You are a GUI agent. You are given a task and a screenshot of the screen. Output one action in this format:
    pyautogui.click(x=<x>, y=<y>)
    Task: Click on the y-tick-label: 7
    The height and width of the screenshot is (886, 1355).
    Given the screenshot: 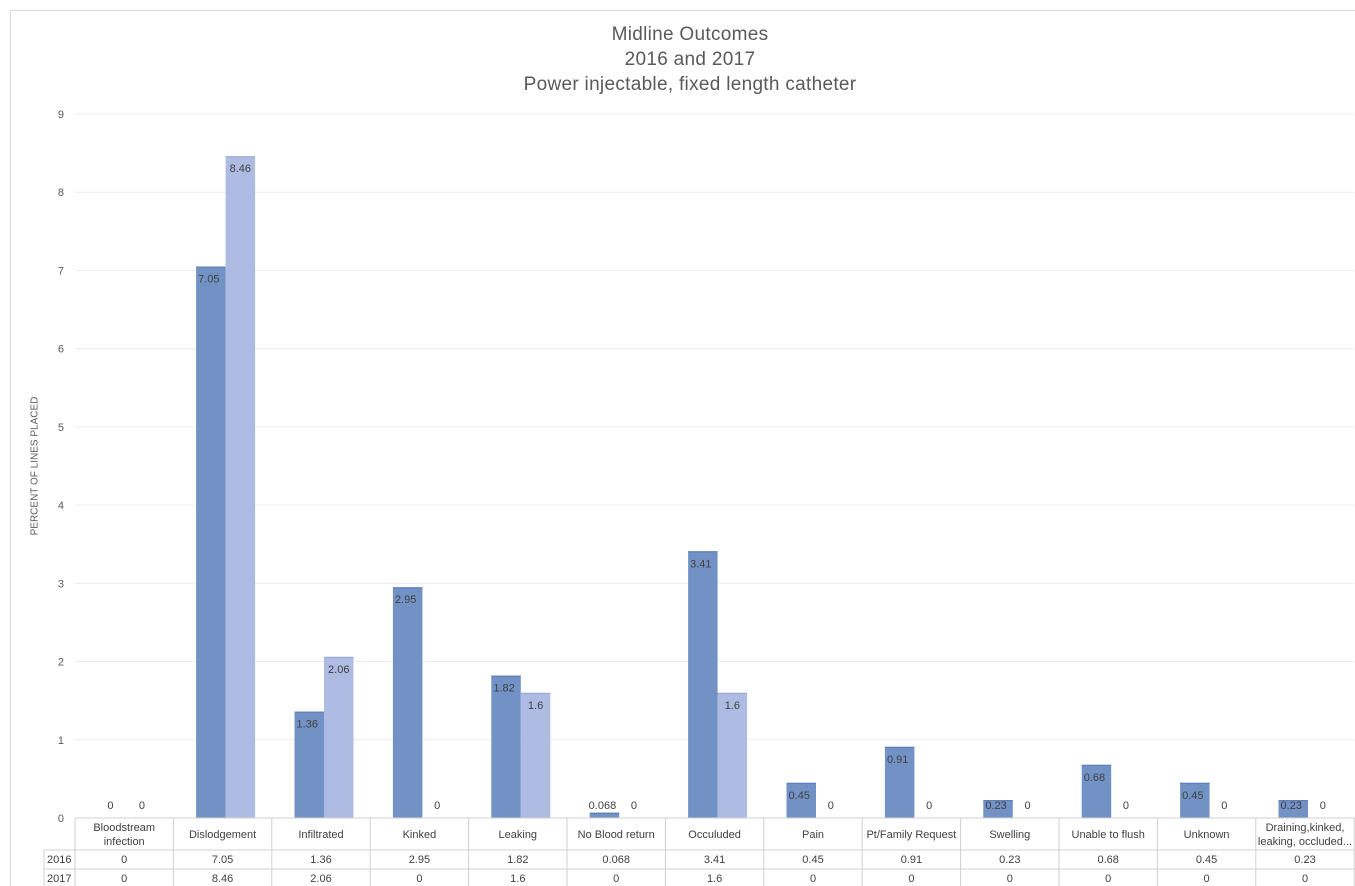 What is the action you would take?
    pyautogui.click(x=61, y=271)
    